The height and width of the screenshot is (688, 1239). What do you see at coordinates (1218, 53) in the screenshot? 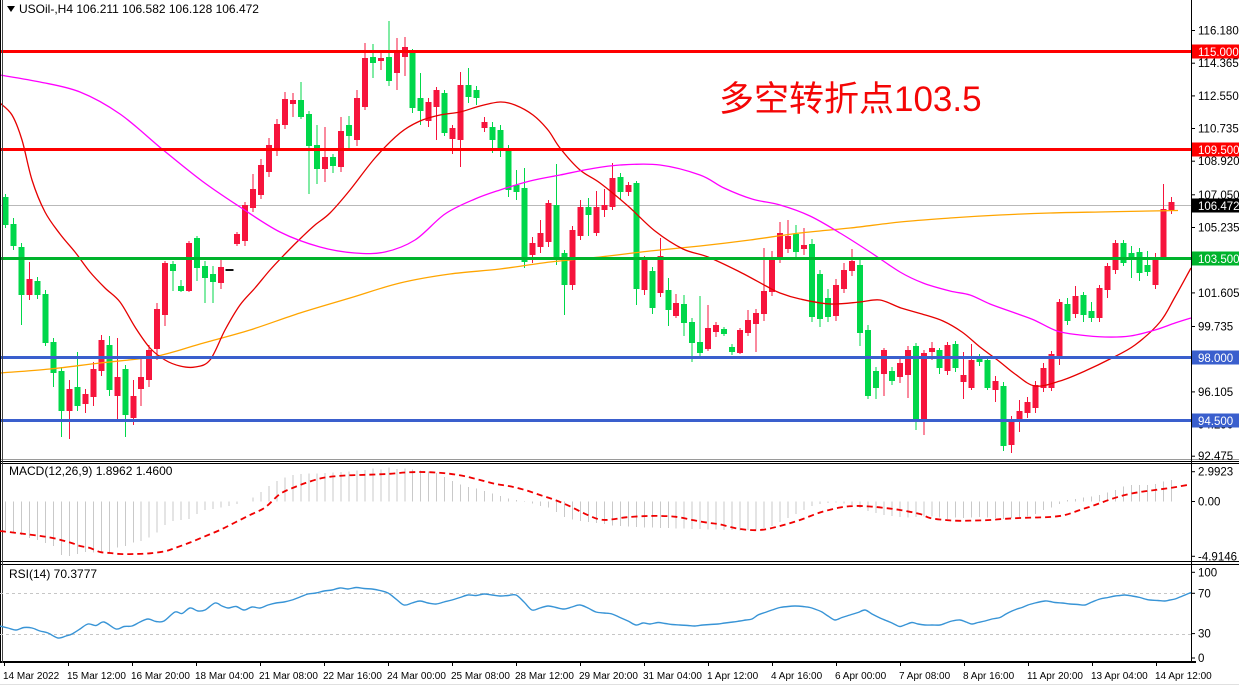
I see `svg-text: 115.000` at bounding box center [1218, 53].